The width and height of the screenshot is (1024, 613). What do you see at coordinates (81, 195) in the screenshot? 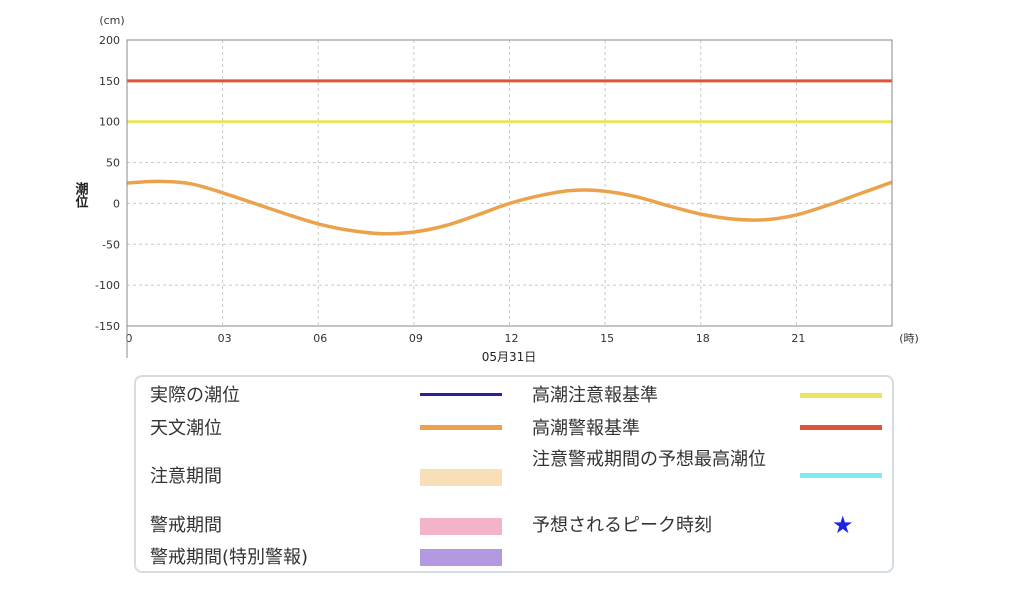
I see `y-axis-title: 潮位` at bounding box center [81, 195].